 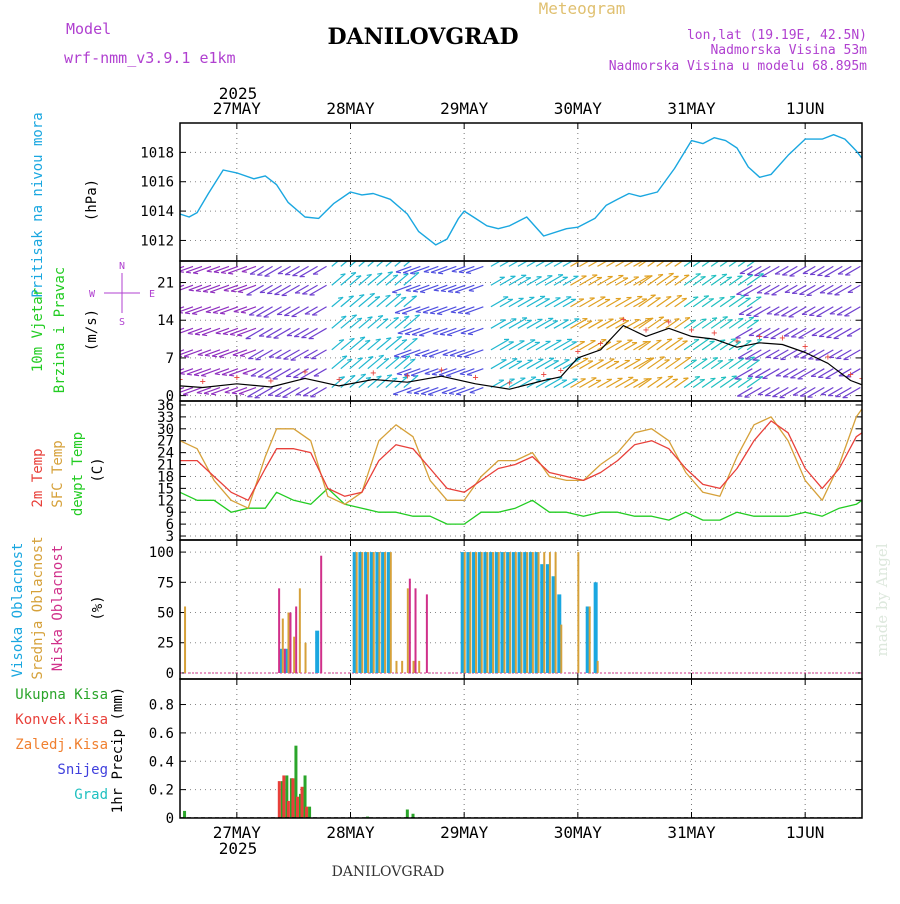 I want to click on precip-bar, so click(x=184, y=814).